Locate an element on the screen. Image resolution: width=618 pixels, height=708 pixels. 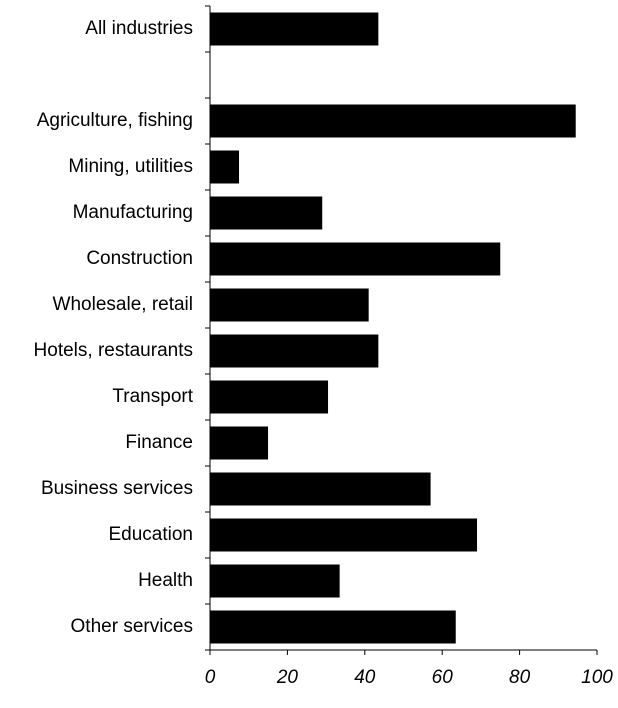
category-label: Business services is located at coordinates (117, 488).